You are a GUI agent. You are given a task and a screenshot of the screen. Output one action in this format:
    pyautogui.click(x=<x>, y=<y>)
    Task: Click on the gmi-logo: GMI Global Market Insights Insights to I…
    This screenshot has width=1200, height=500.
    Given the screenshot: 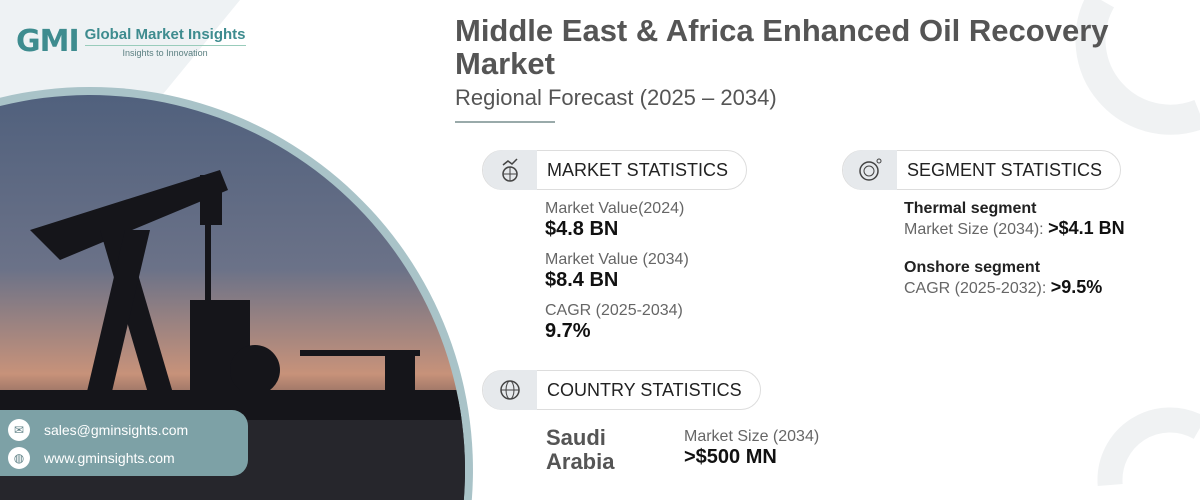 What is the action you would take?
    pyautogui.click(x=131, y=41)
    